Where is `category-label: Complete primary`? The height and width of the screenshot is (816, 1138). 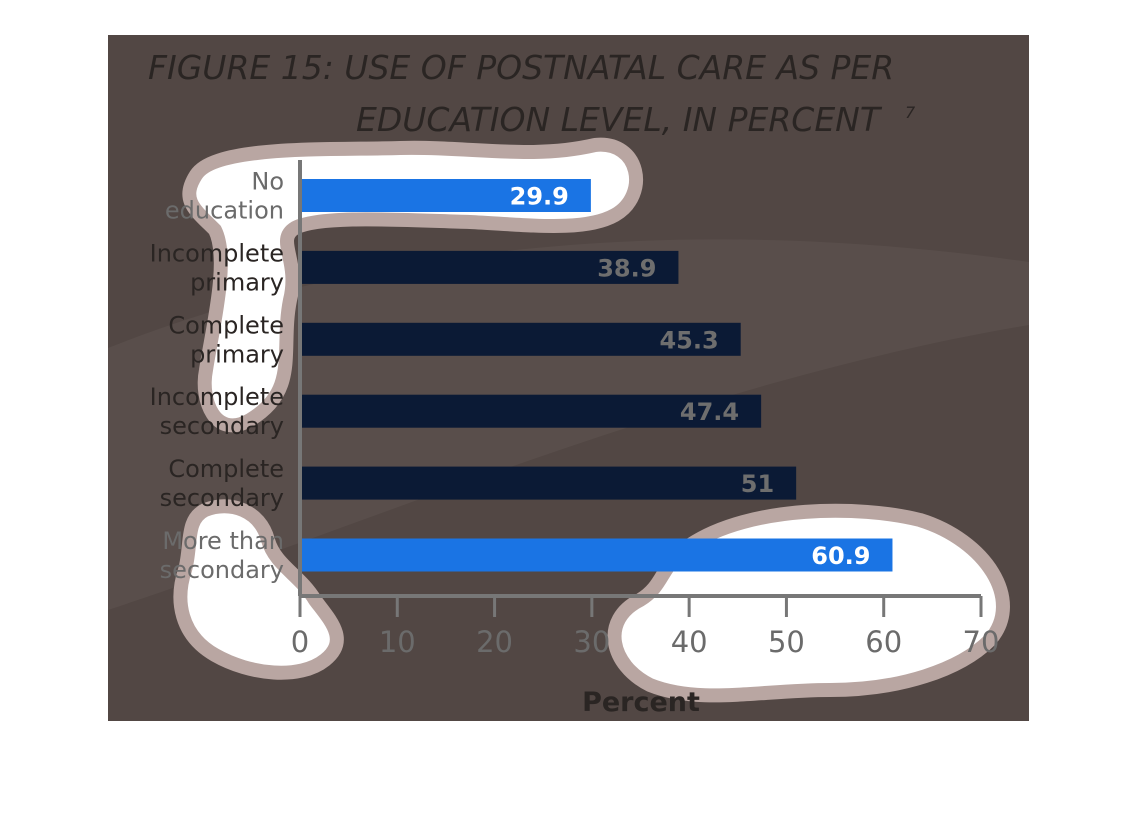 category-label: Complete primary is located at coordinates (226, 339).